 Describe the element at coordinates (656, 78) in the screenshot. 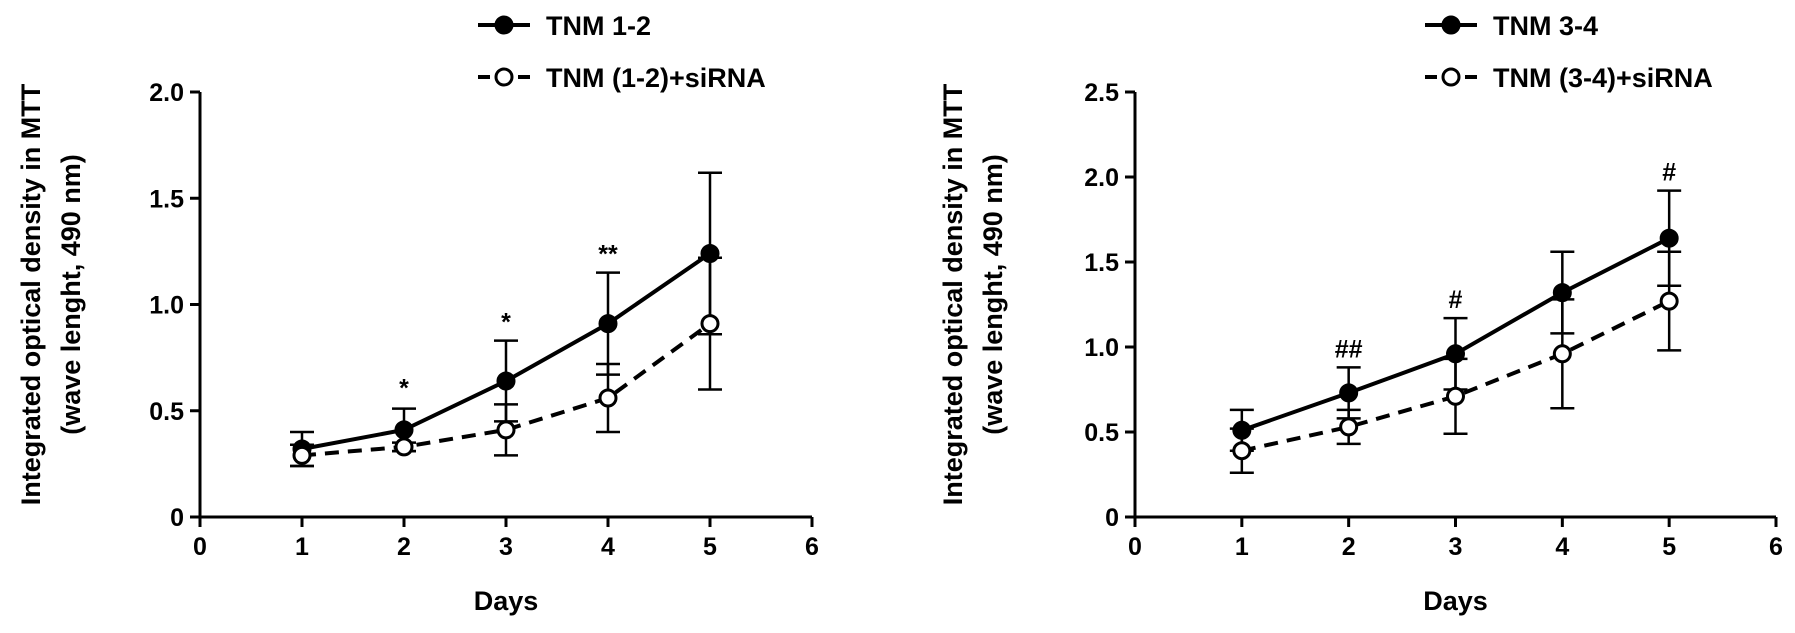

I see `legend-label: TNM (1-2)+siRNA` at that location.